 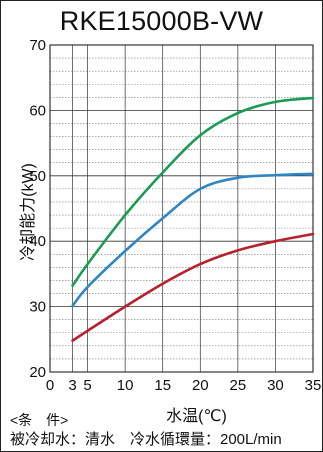 I want to click on chart-title: RKE15000B-VW, so click(x=161, y=21).